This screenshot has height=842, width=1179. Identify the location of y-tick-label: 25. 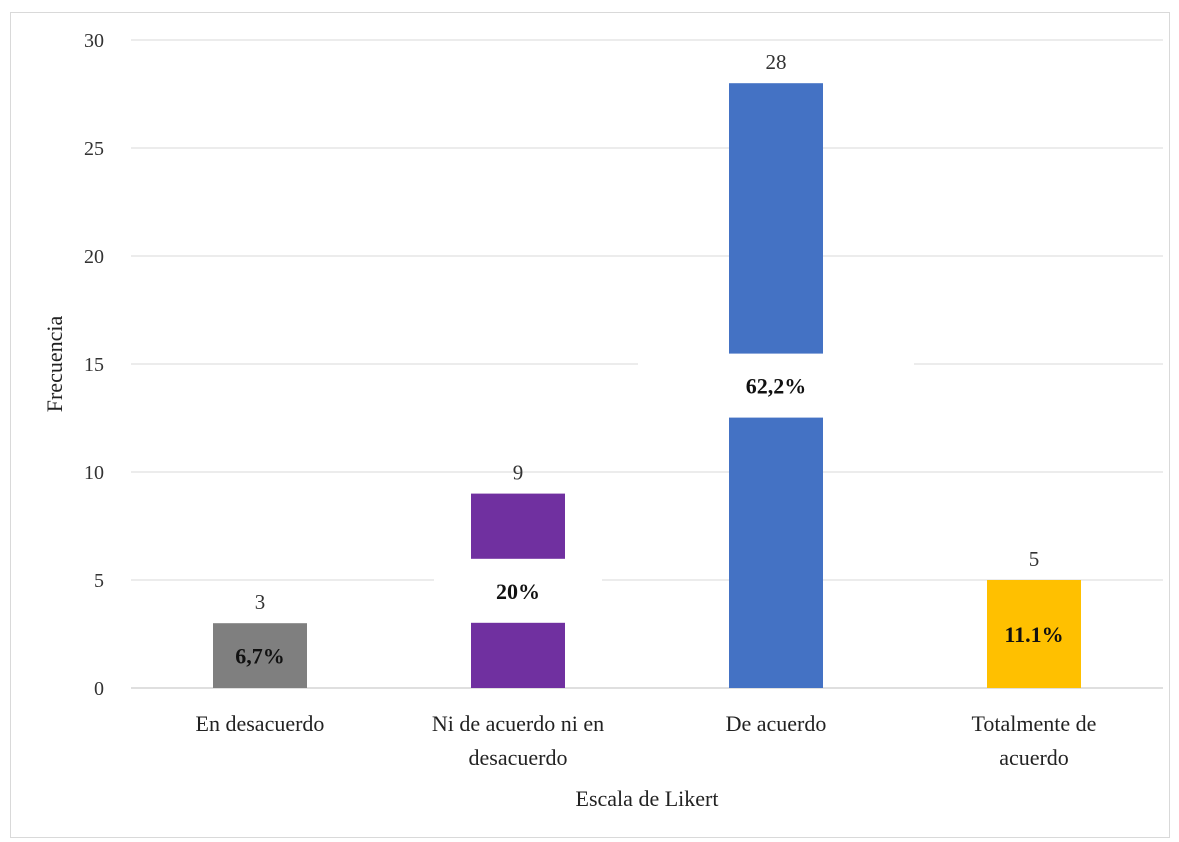
(94, 149).